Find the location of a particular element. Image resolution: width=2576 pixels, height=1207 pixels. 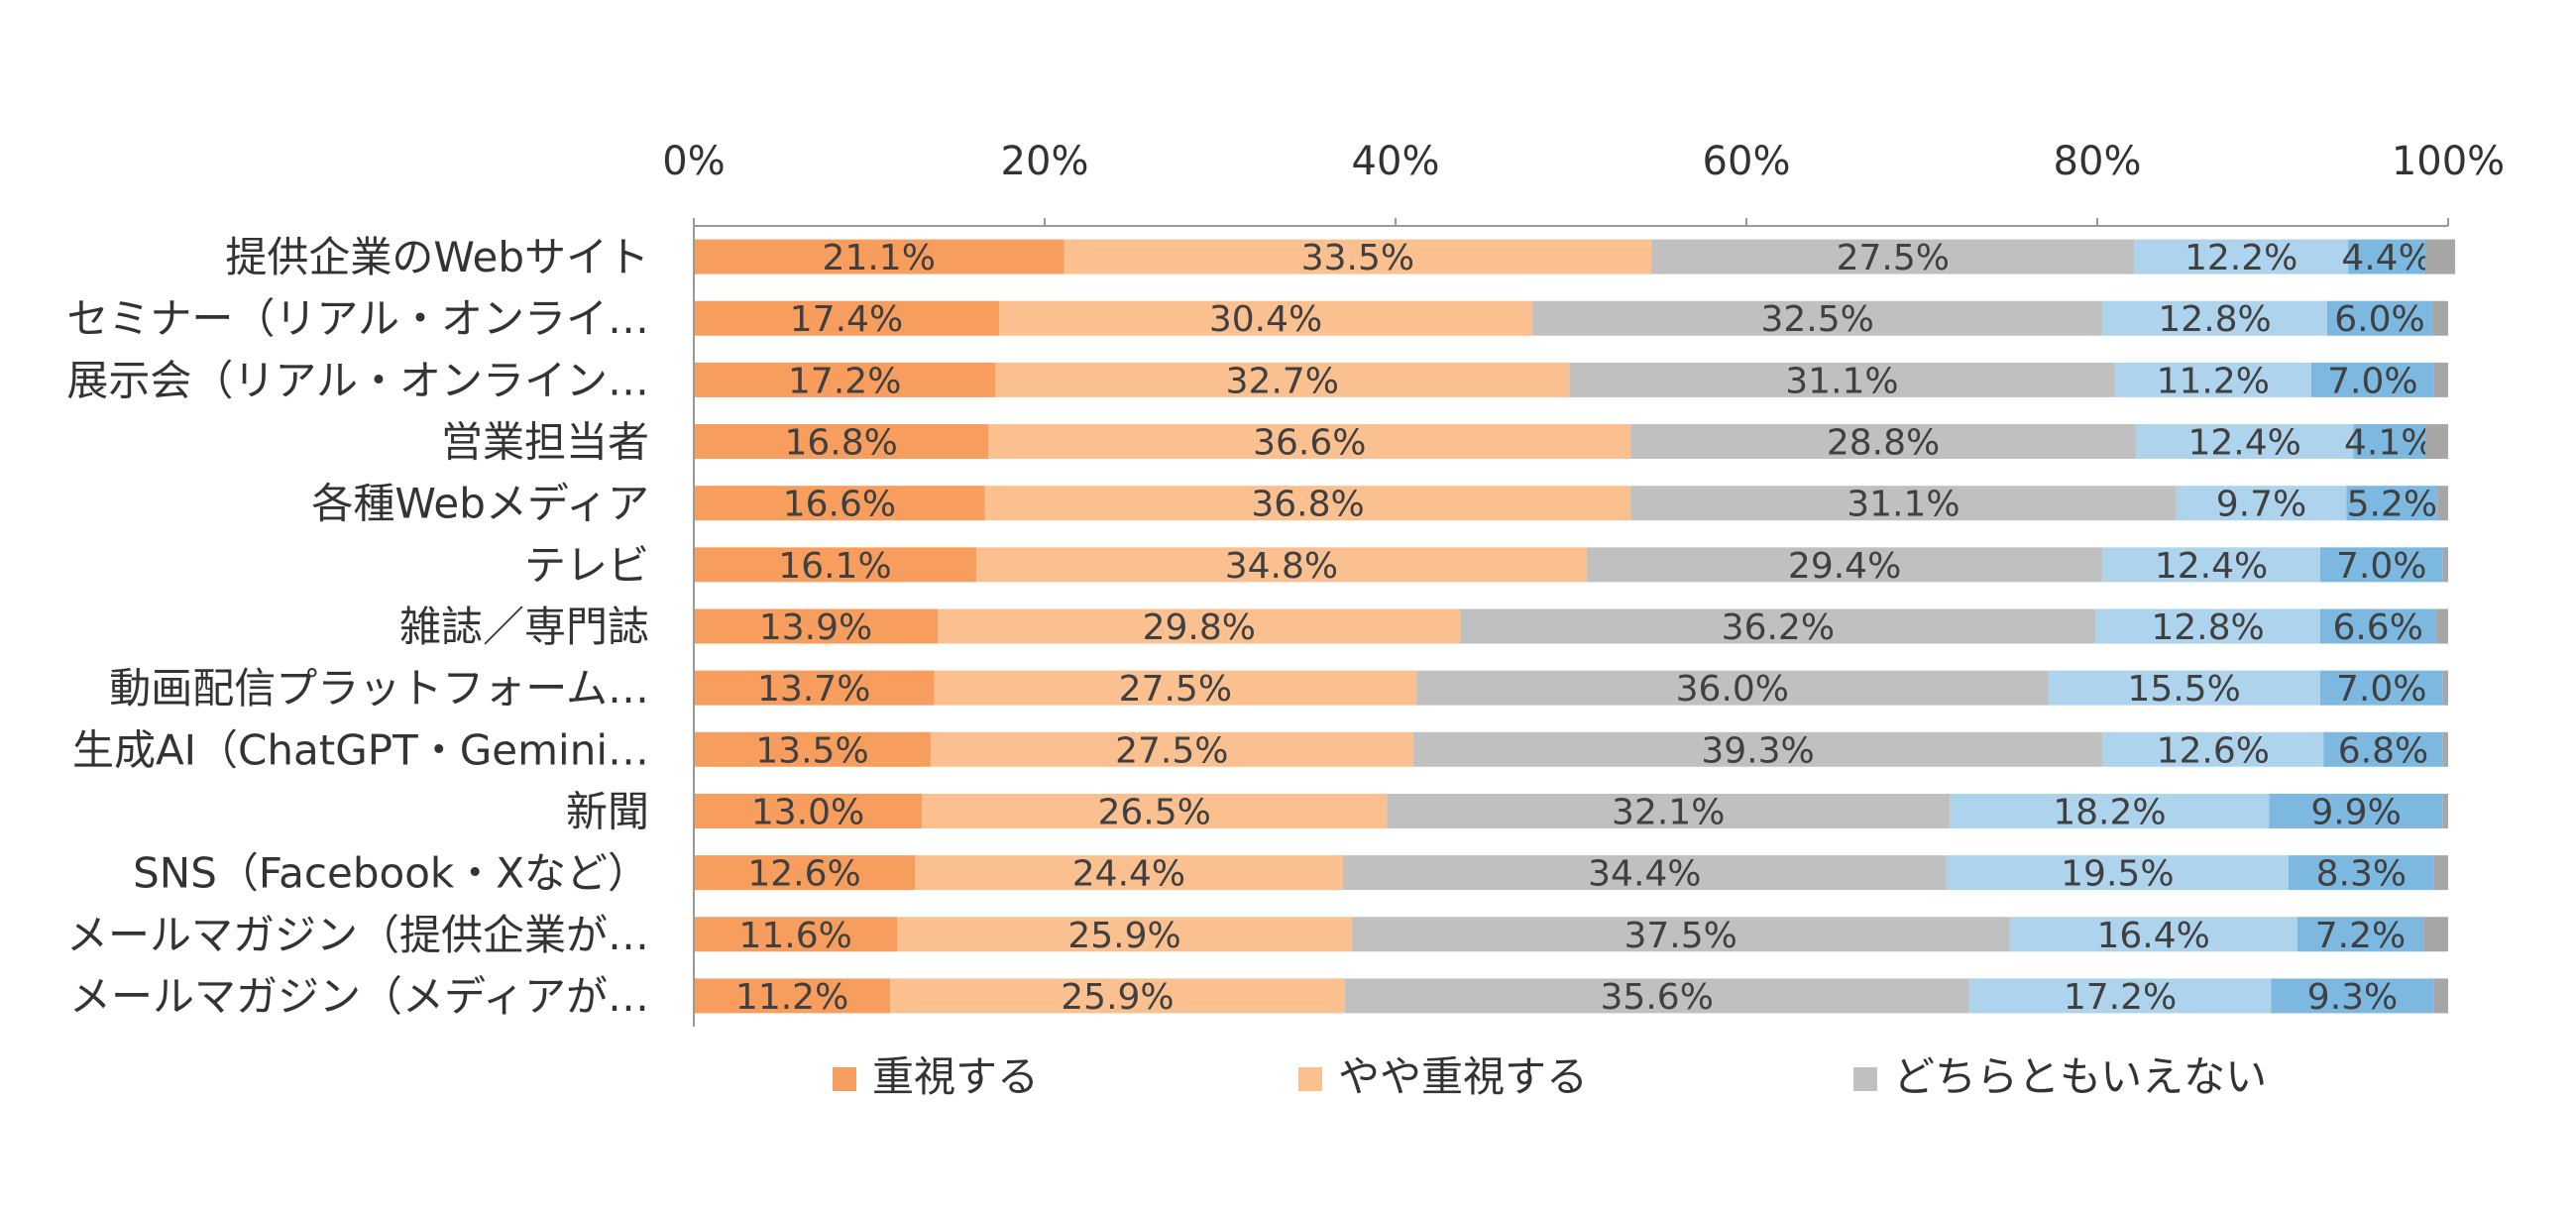

data-label: 4.1% is located at coordinates (2389, 443).